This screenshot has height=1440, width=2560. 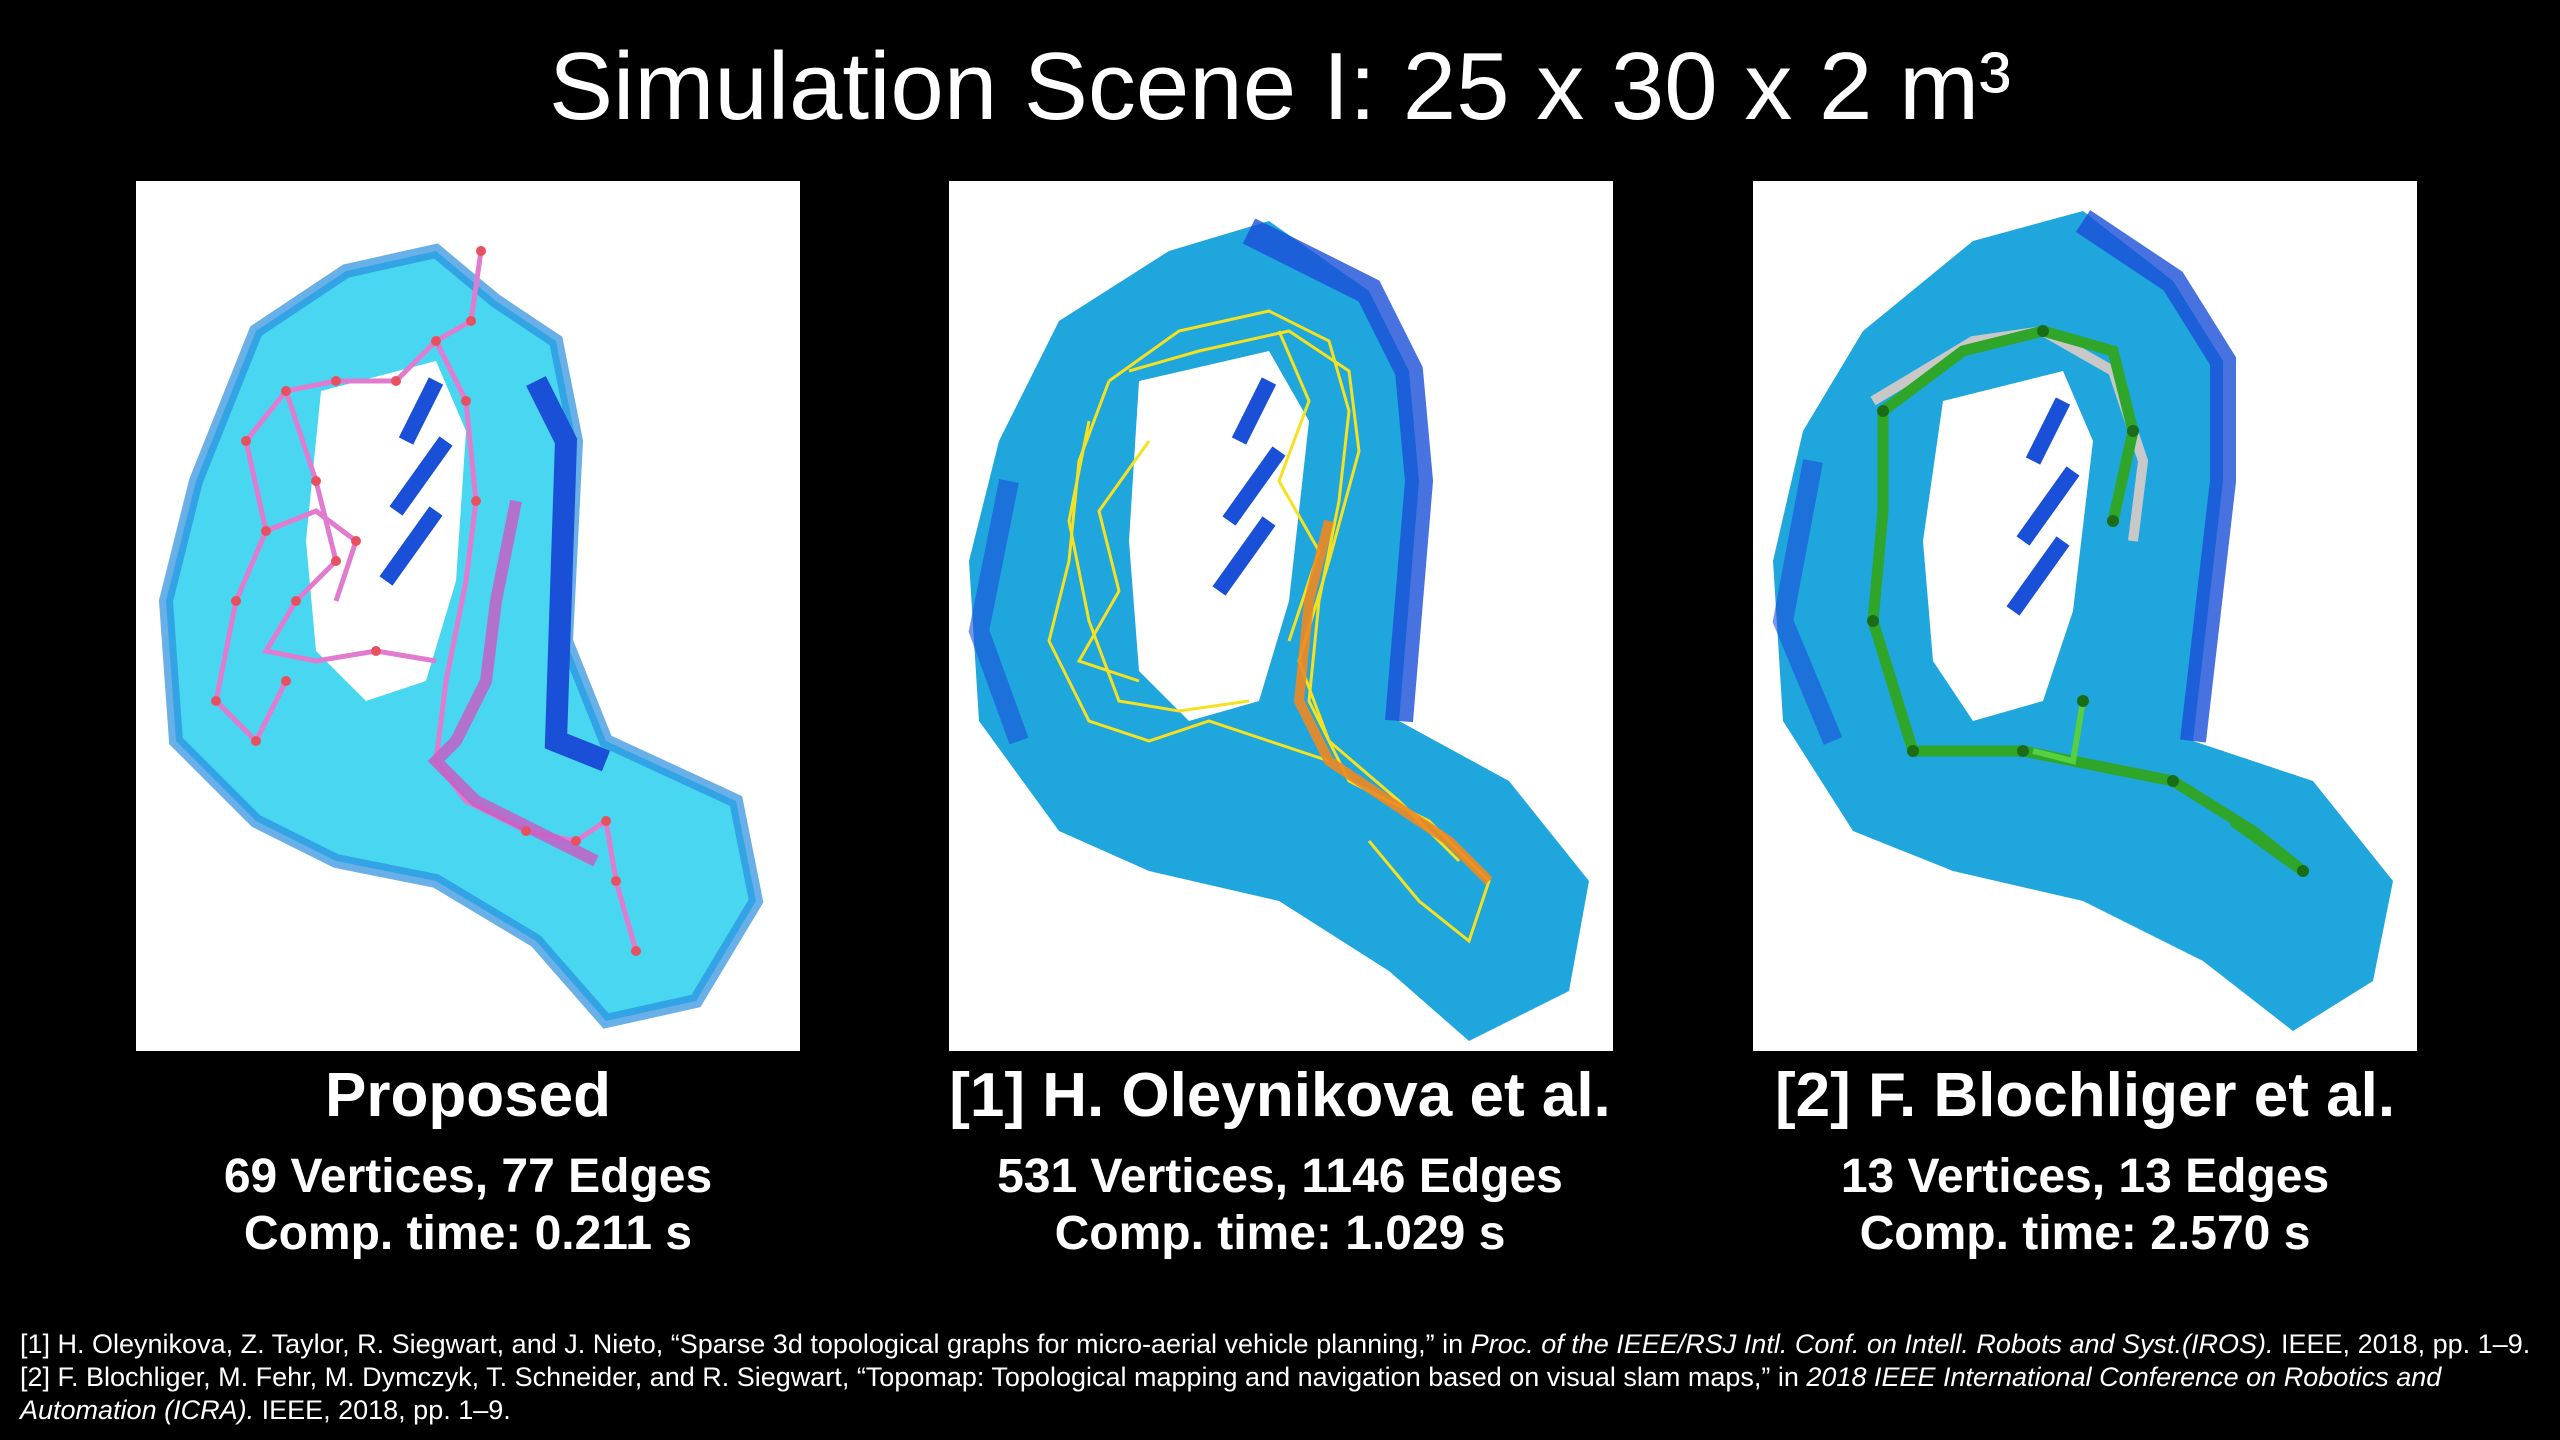 I want to click on graph-vertices-proposed, so click(x=426, y=601).